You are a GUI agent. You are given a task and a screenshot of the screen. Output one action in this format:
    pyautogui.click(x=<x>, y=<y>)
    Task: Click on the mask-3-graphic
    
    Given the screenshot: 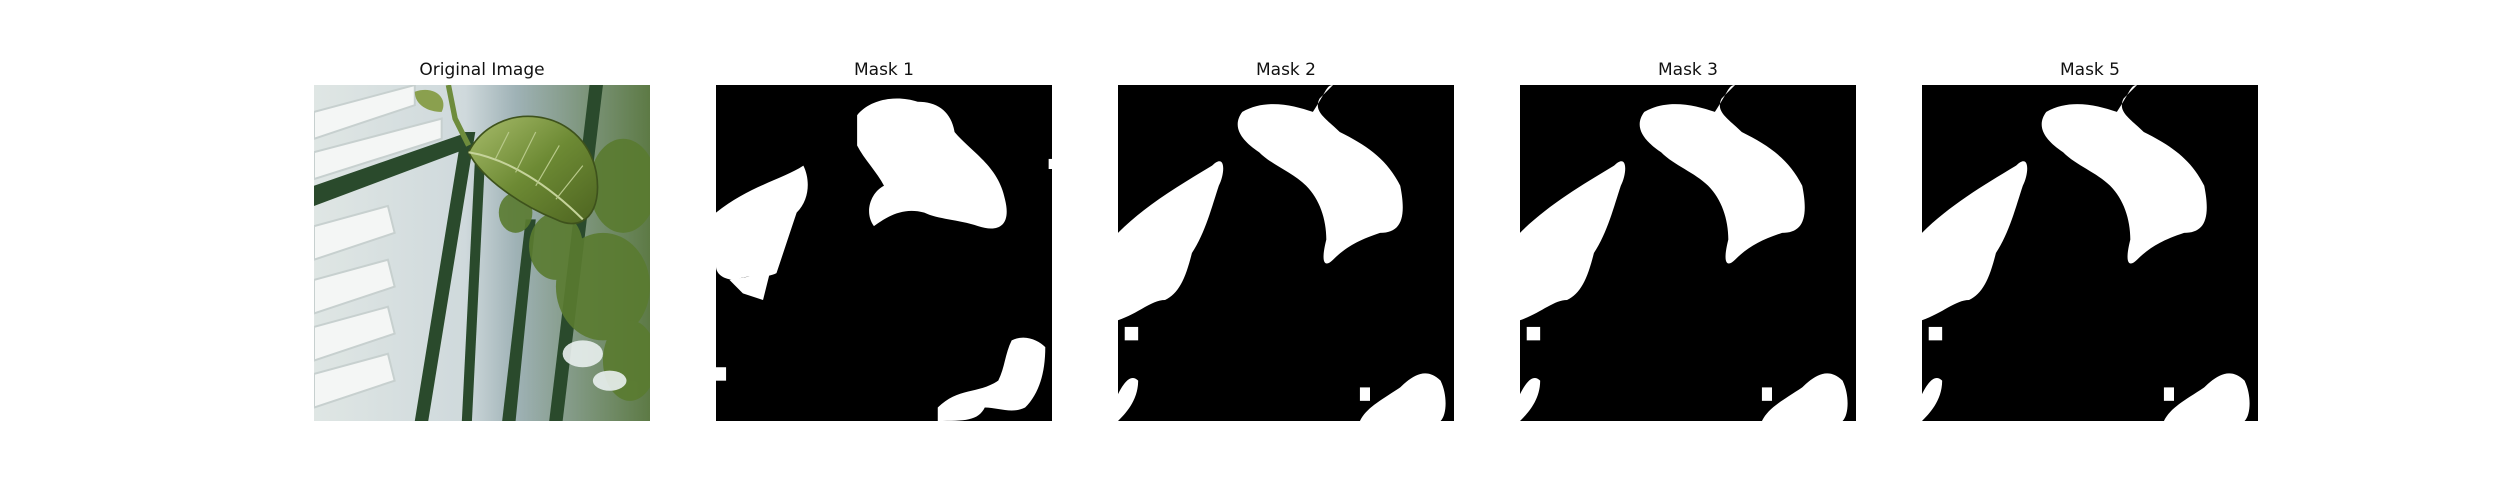 What is the action you would take?
    pyautogui.click(x=1688, y=253)
    